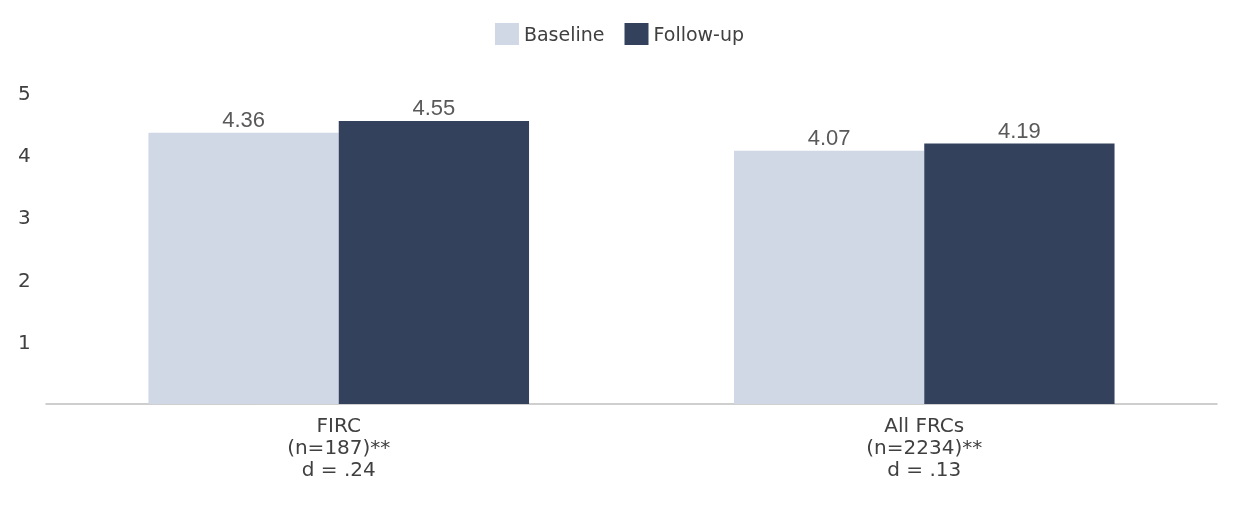  What do you see at coordinates (24, 341) in the screenshot?
I see `y-tick-label: 1` at bounding box center [24, 341].